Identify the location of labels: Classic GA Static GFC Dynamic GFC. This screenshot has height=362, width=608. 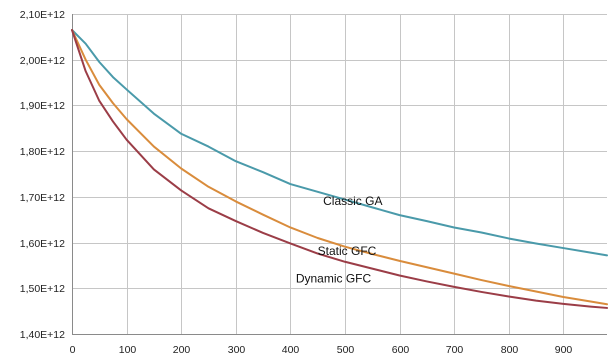
(339, 239).